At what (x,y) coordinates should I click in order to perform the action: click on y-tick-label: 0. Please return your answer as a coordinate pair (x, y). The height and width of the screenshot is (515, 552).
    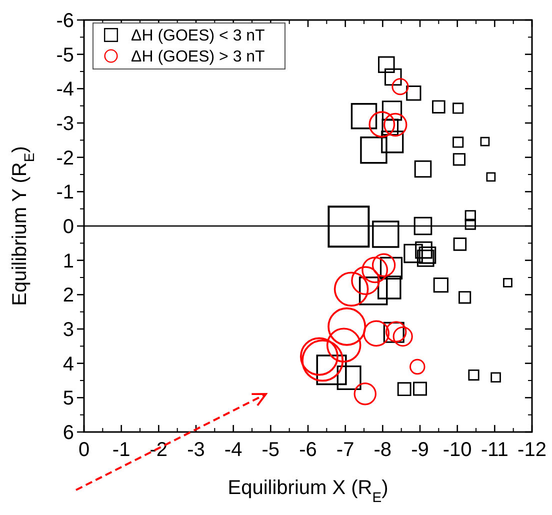
    Looking at the image, I should click on (68, 227).